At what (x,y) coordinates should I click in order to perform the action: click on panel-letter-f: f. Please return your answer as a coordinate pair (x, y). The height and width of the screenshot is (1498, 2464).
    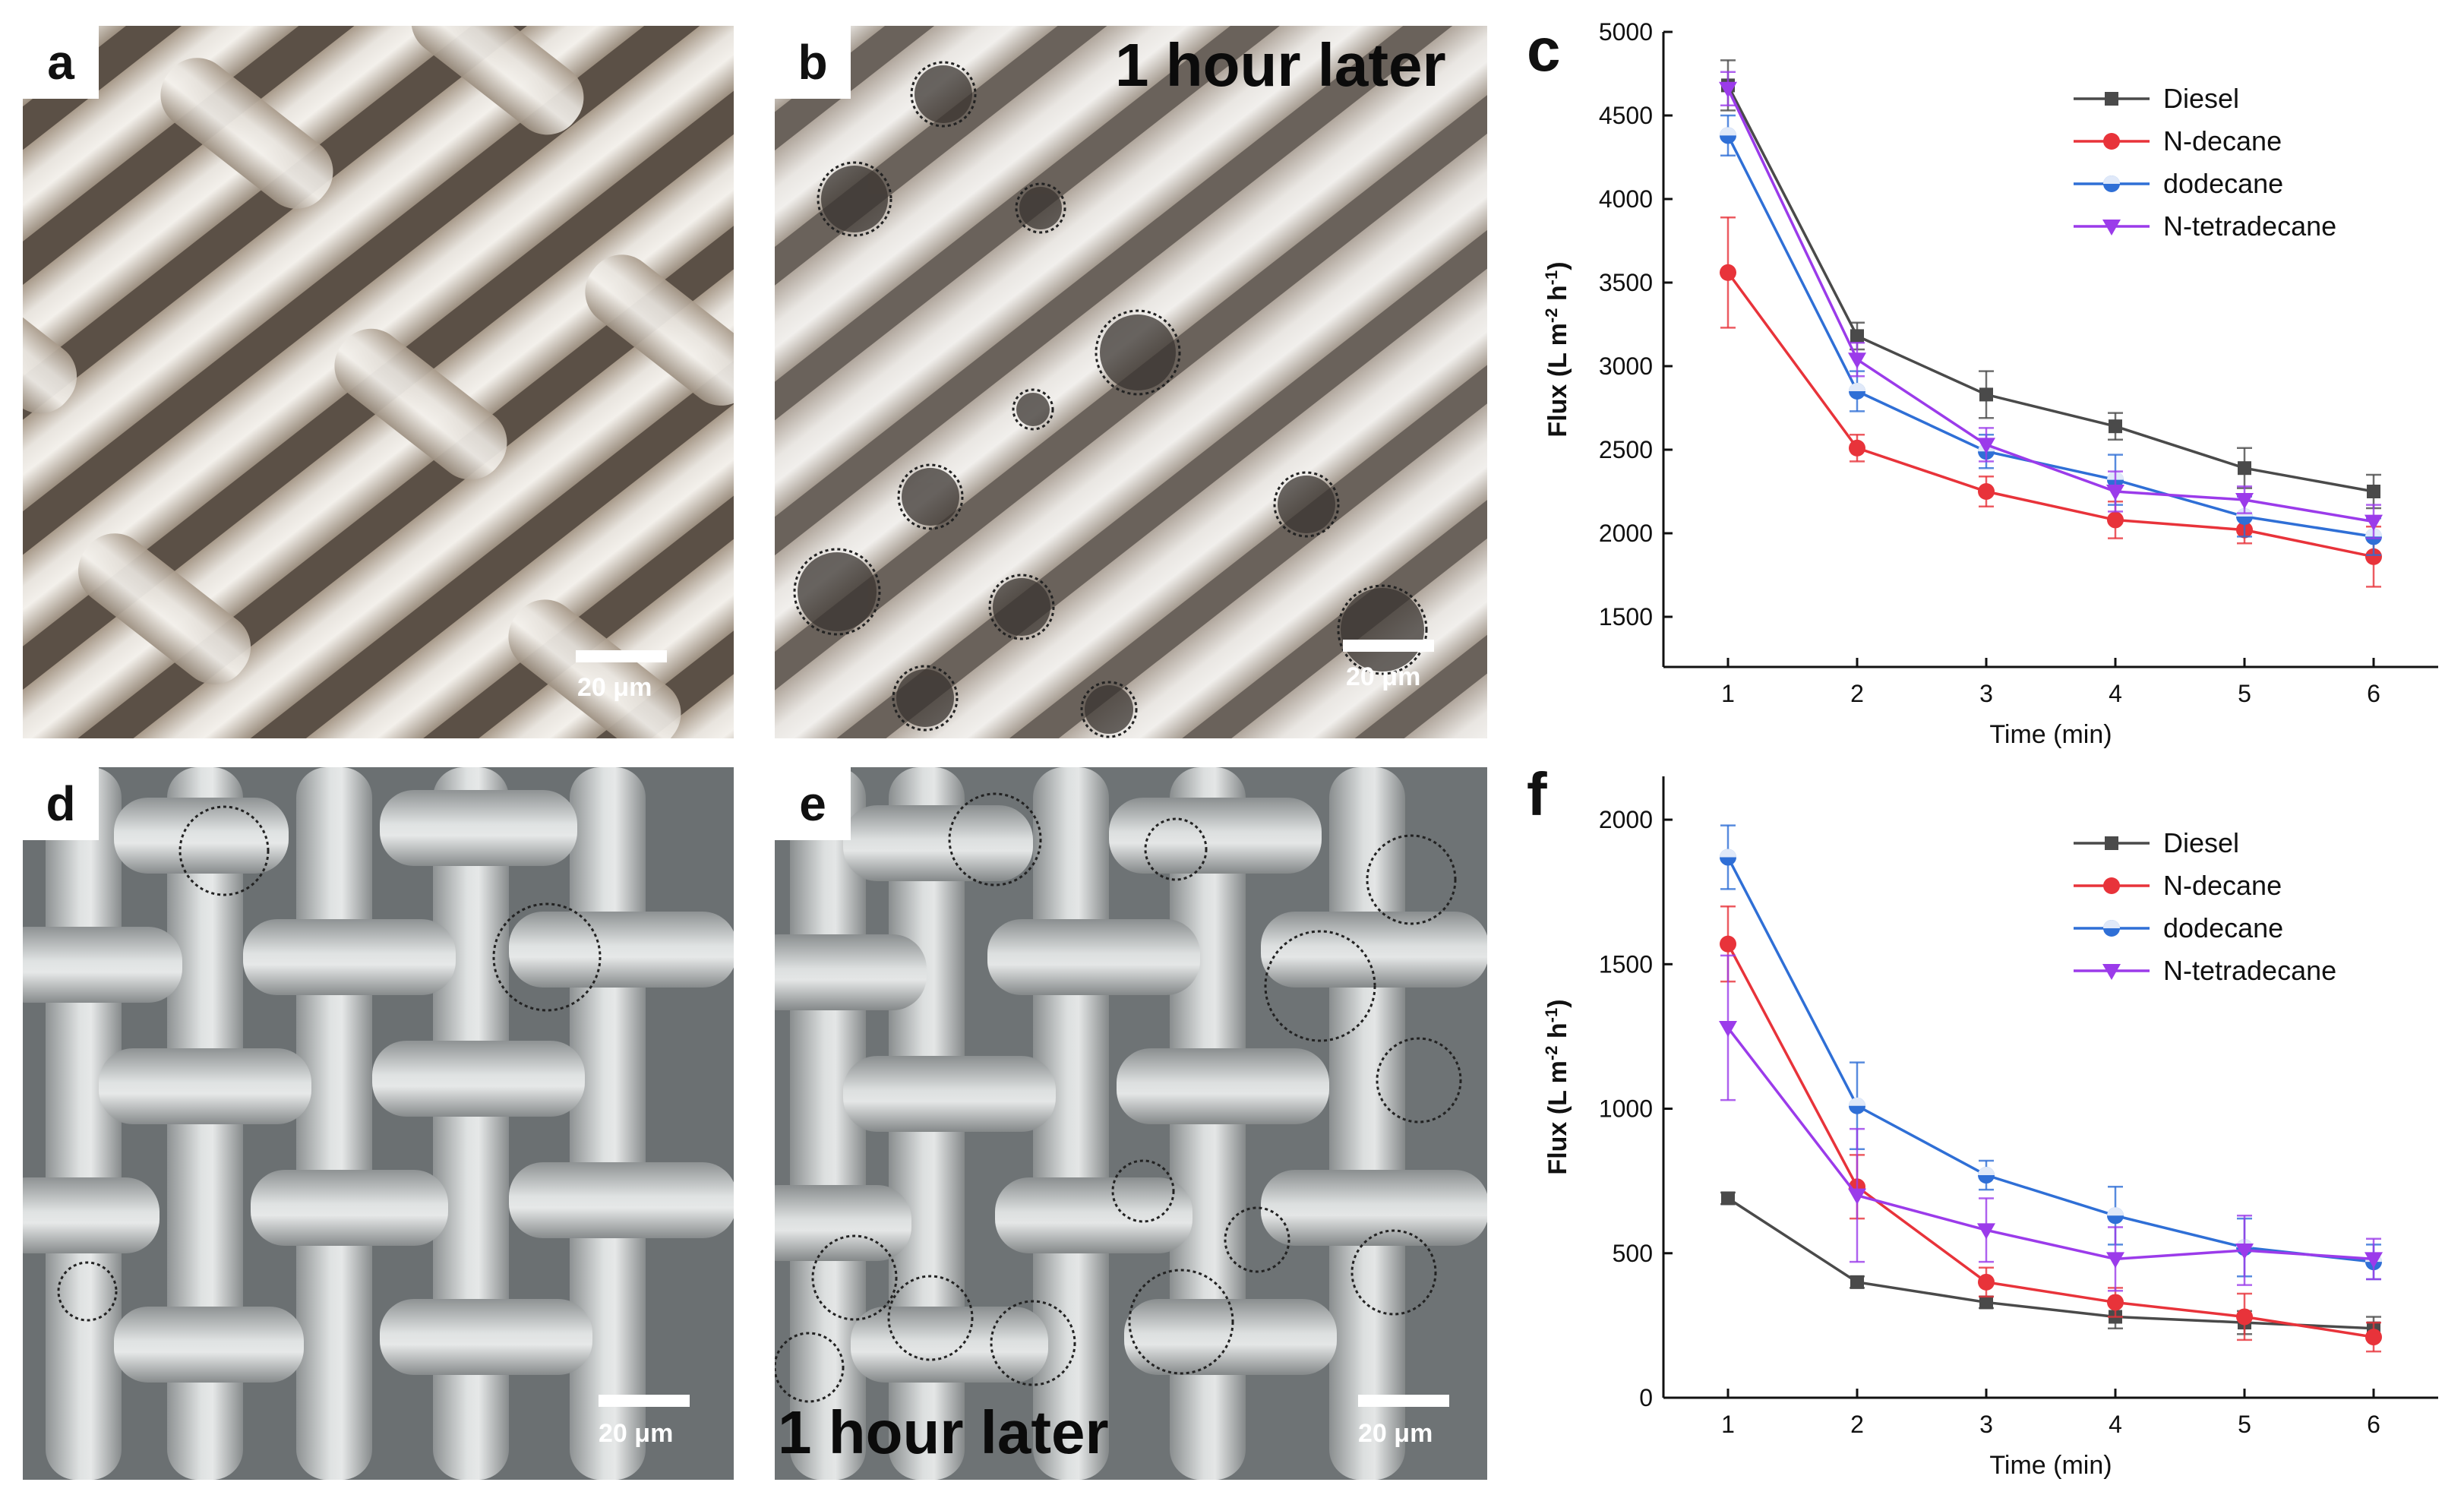
    Looking at the image, I should click on (1537, 794).